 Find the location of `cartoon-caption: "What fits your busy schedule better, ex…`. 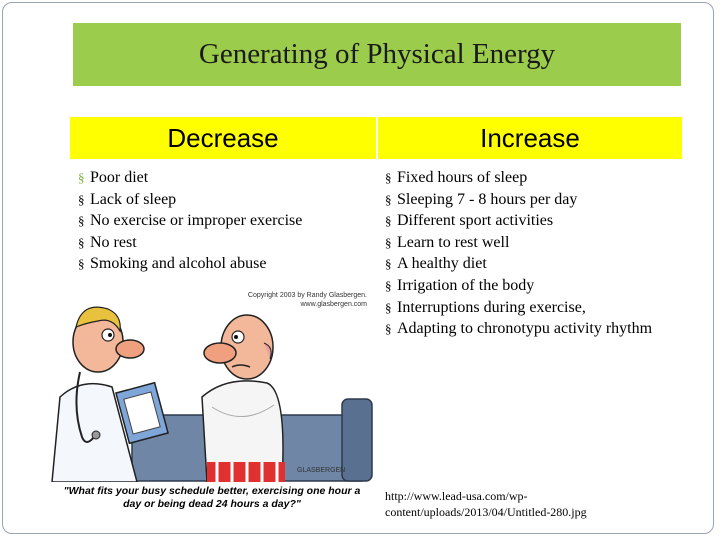

cartoon-caption: "What fits your busy schedule better, ex… is located at coordinates (212, 497).